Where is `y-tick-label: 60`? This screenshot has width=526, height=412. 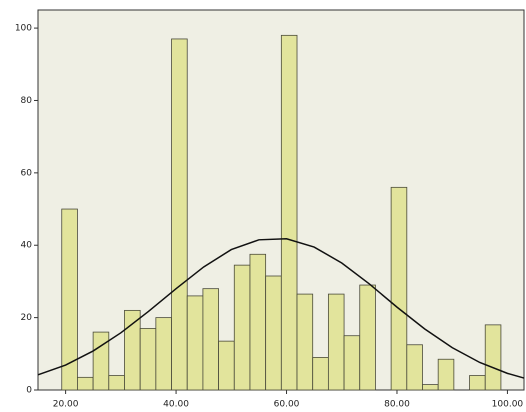
y-tick-label: 60 is located at coordinates (27, 173).